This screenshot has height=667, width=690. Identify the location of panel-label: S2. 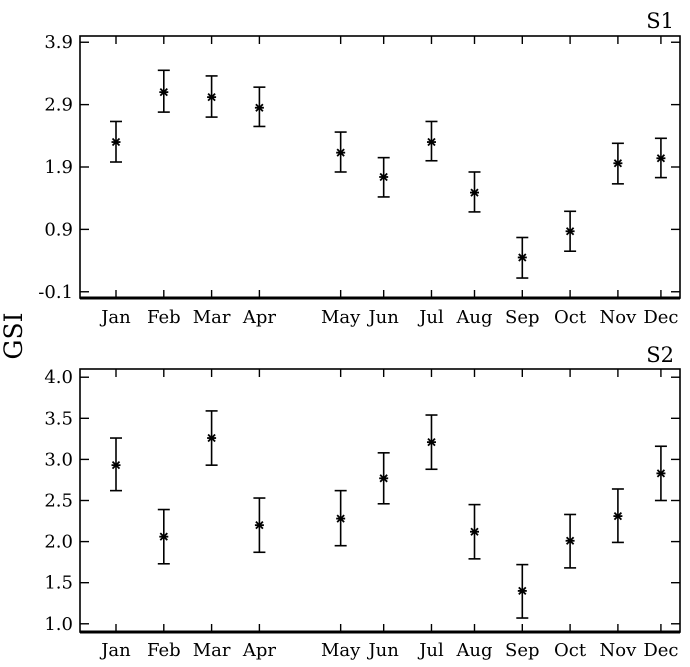
(660, 355).